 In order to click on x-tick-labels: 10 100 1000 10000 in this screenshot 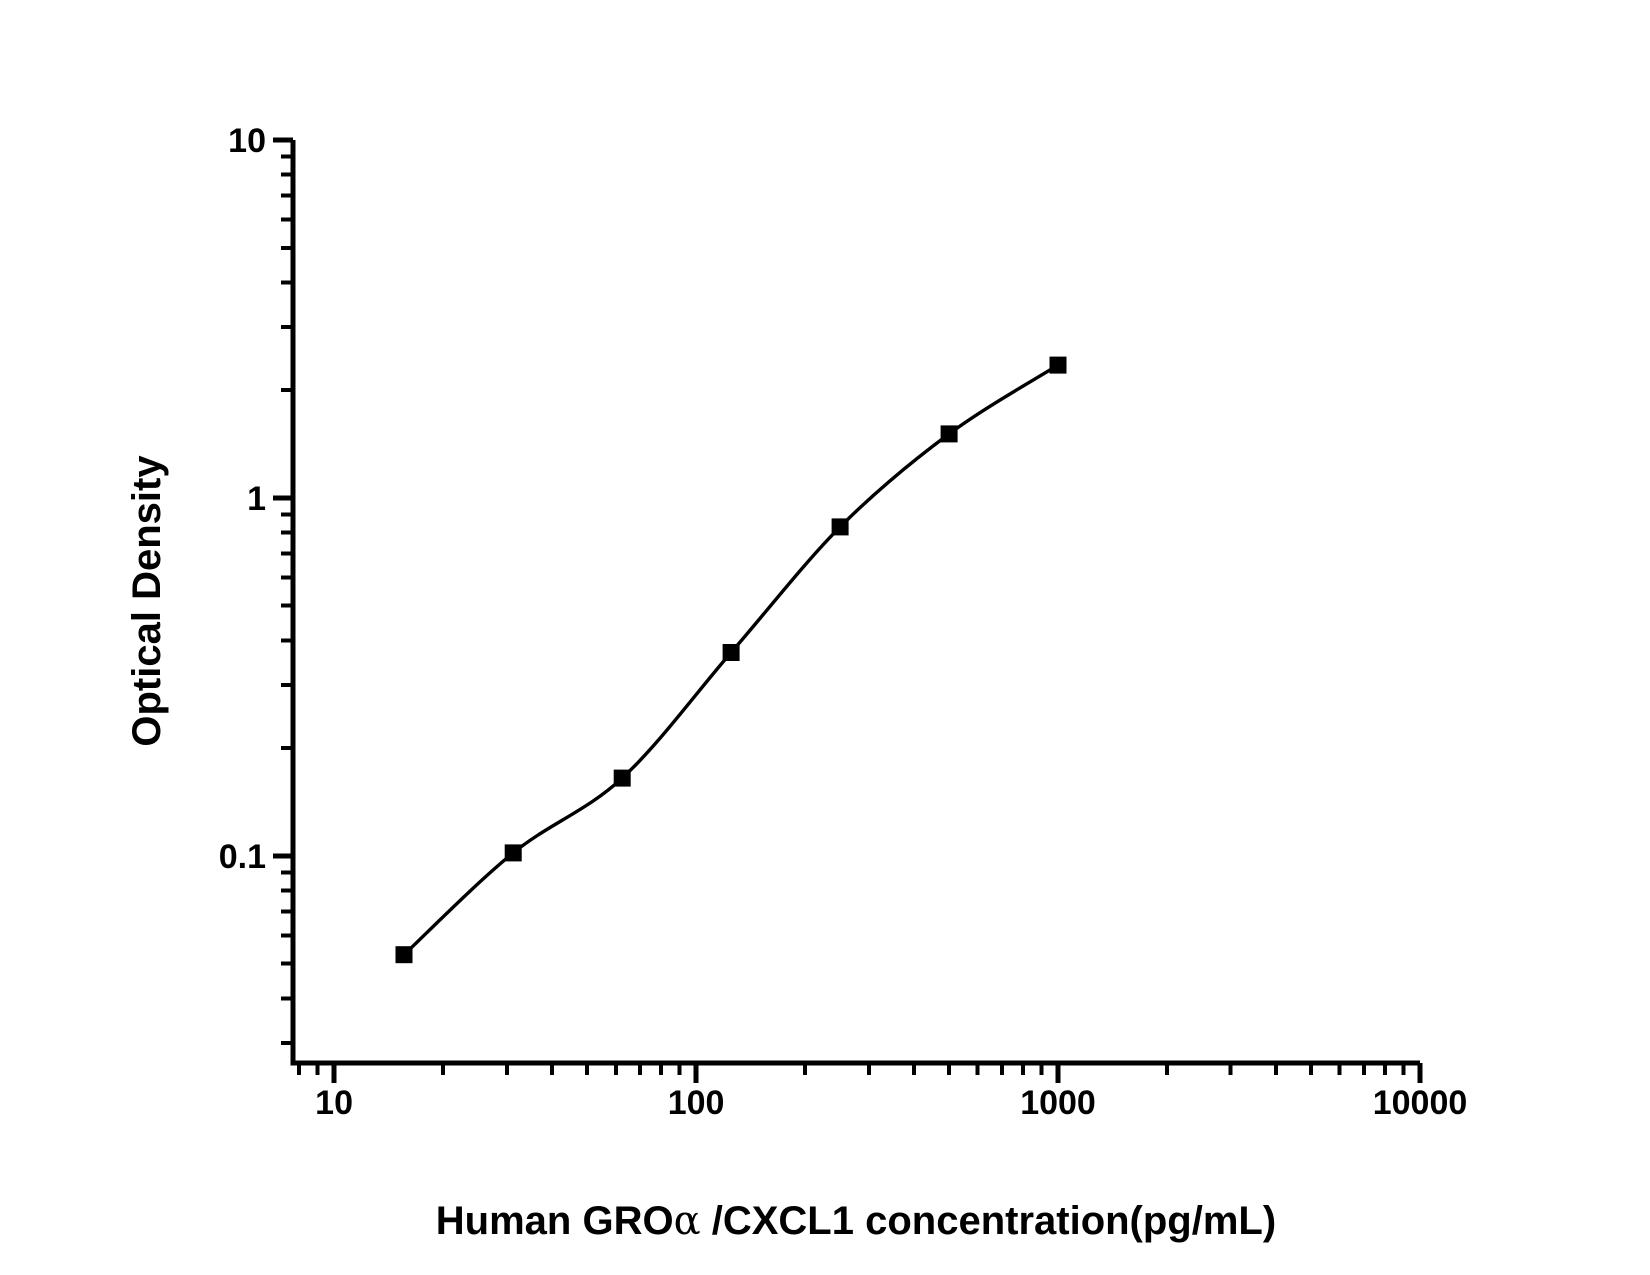, I will do `click(891, 1103)`.